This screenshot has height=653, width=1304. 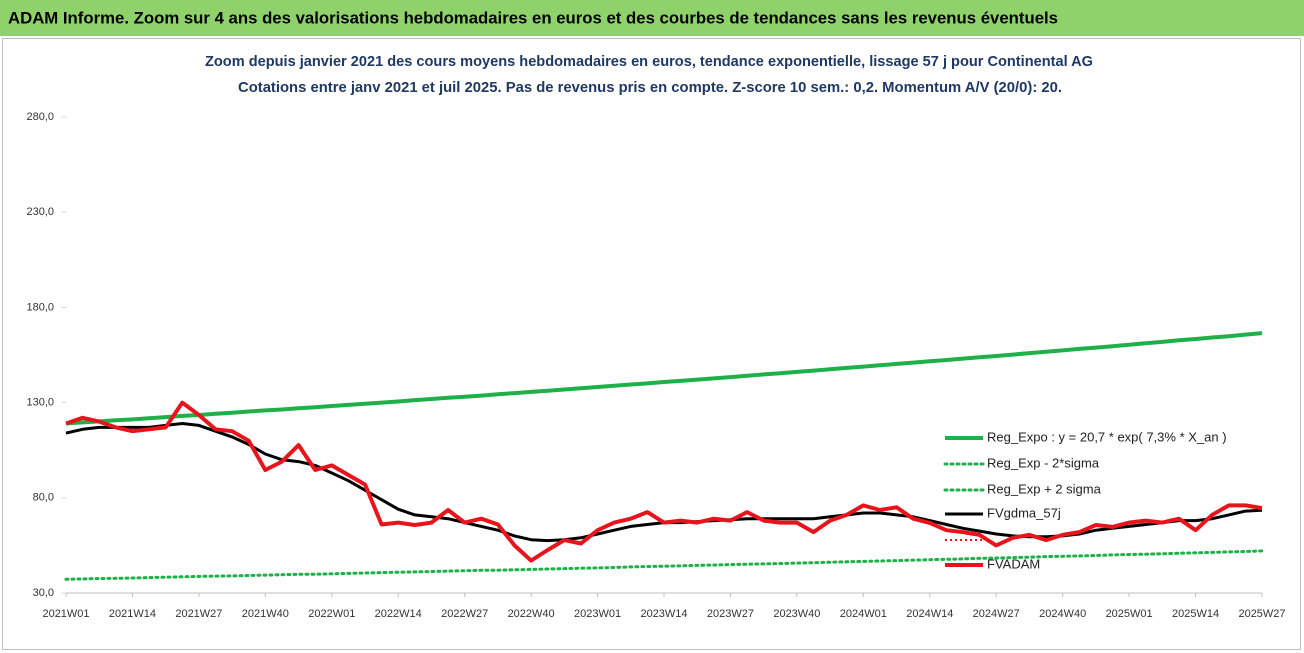 I want to click on x-tick-label: 2025W01, so click(x=1129, y=614).